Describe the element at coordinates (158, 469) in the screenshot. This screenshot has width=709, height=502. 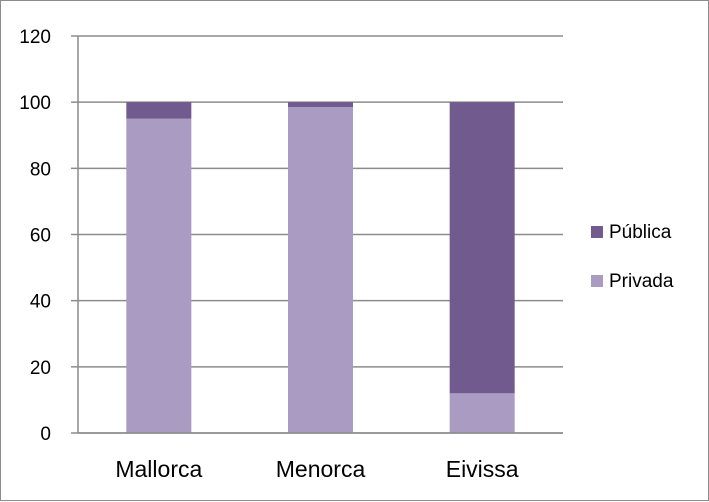
I see `x-category-label: Mallorca` at that location.